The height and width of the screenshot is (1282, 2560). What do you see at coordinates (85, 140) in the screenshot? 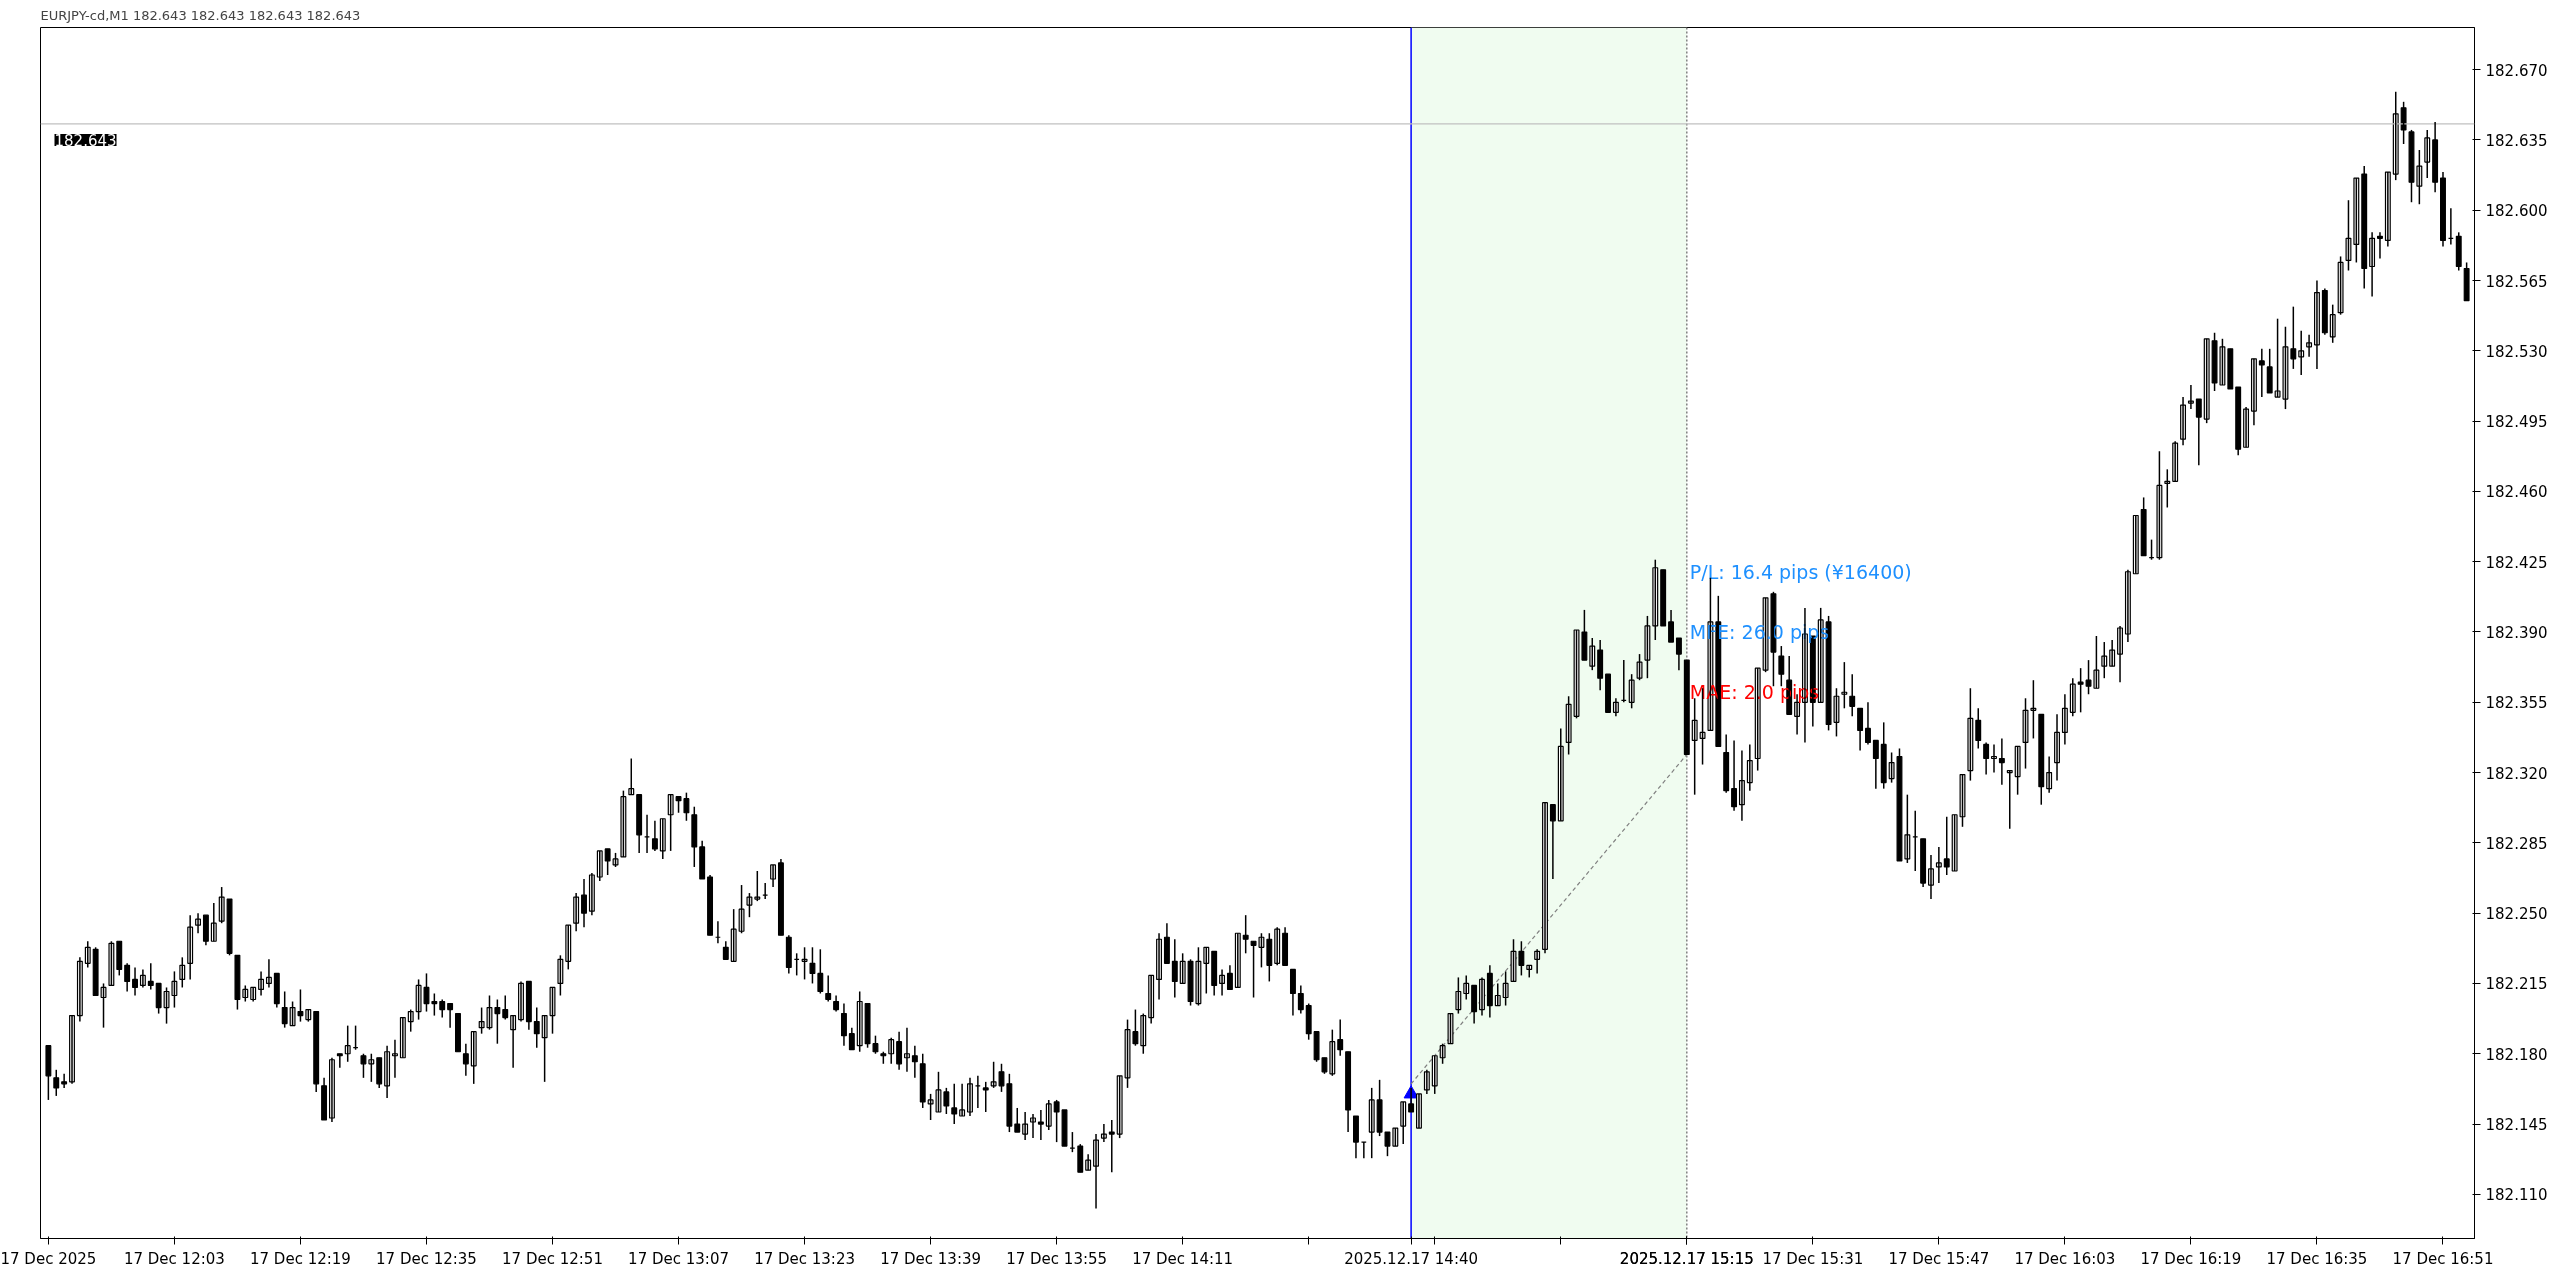
I see `ref-line-label: 182.643` at bounding box center [85, 140].